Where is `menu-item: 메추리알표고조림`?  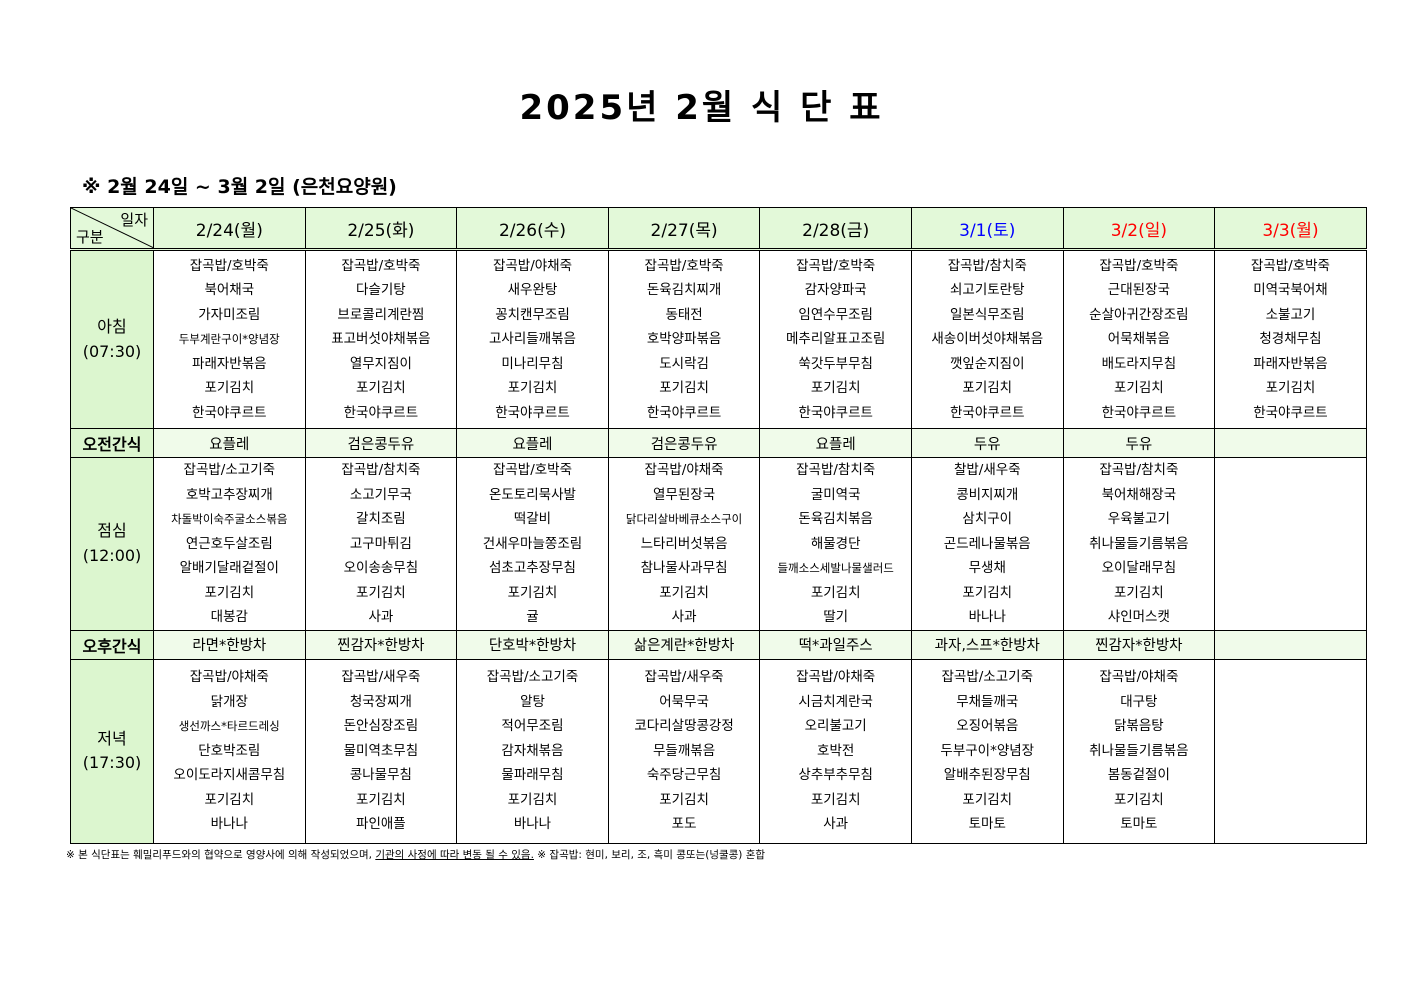
menu-item: 메추리알표고조림 is located at coordinates (835, 339).